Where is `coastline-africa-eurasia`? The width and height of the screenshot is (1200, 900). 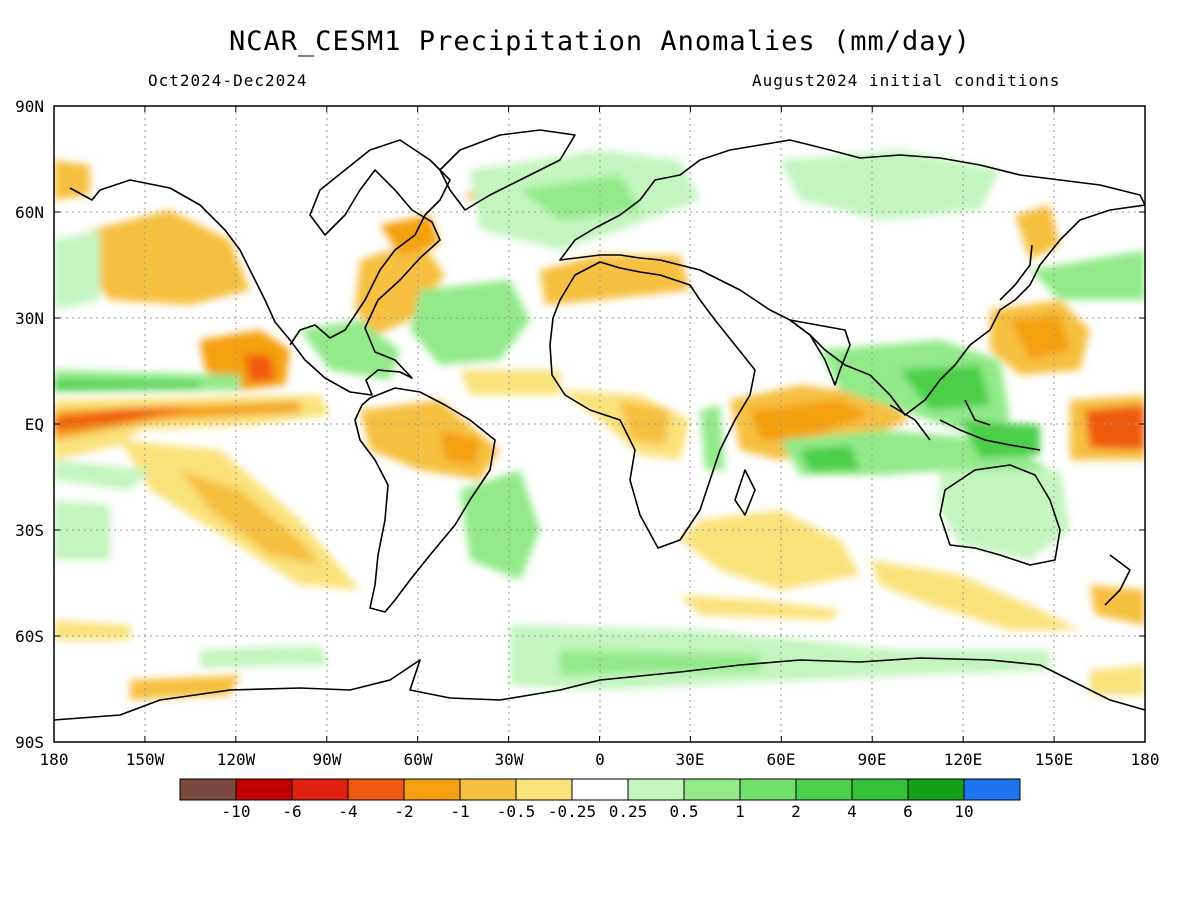
coastline-africa-eurasia is located at coordinates (652, 405).